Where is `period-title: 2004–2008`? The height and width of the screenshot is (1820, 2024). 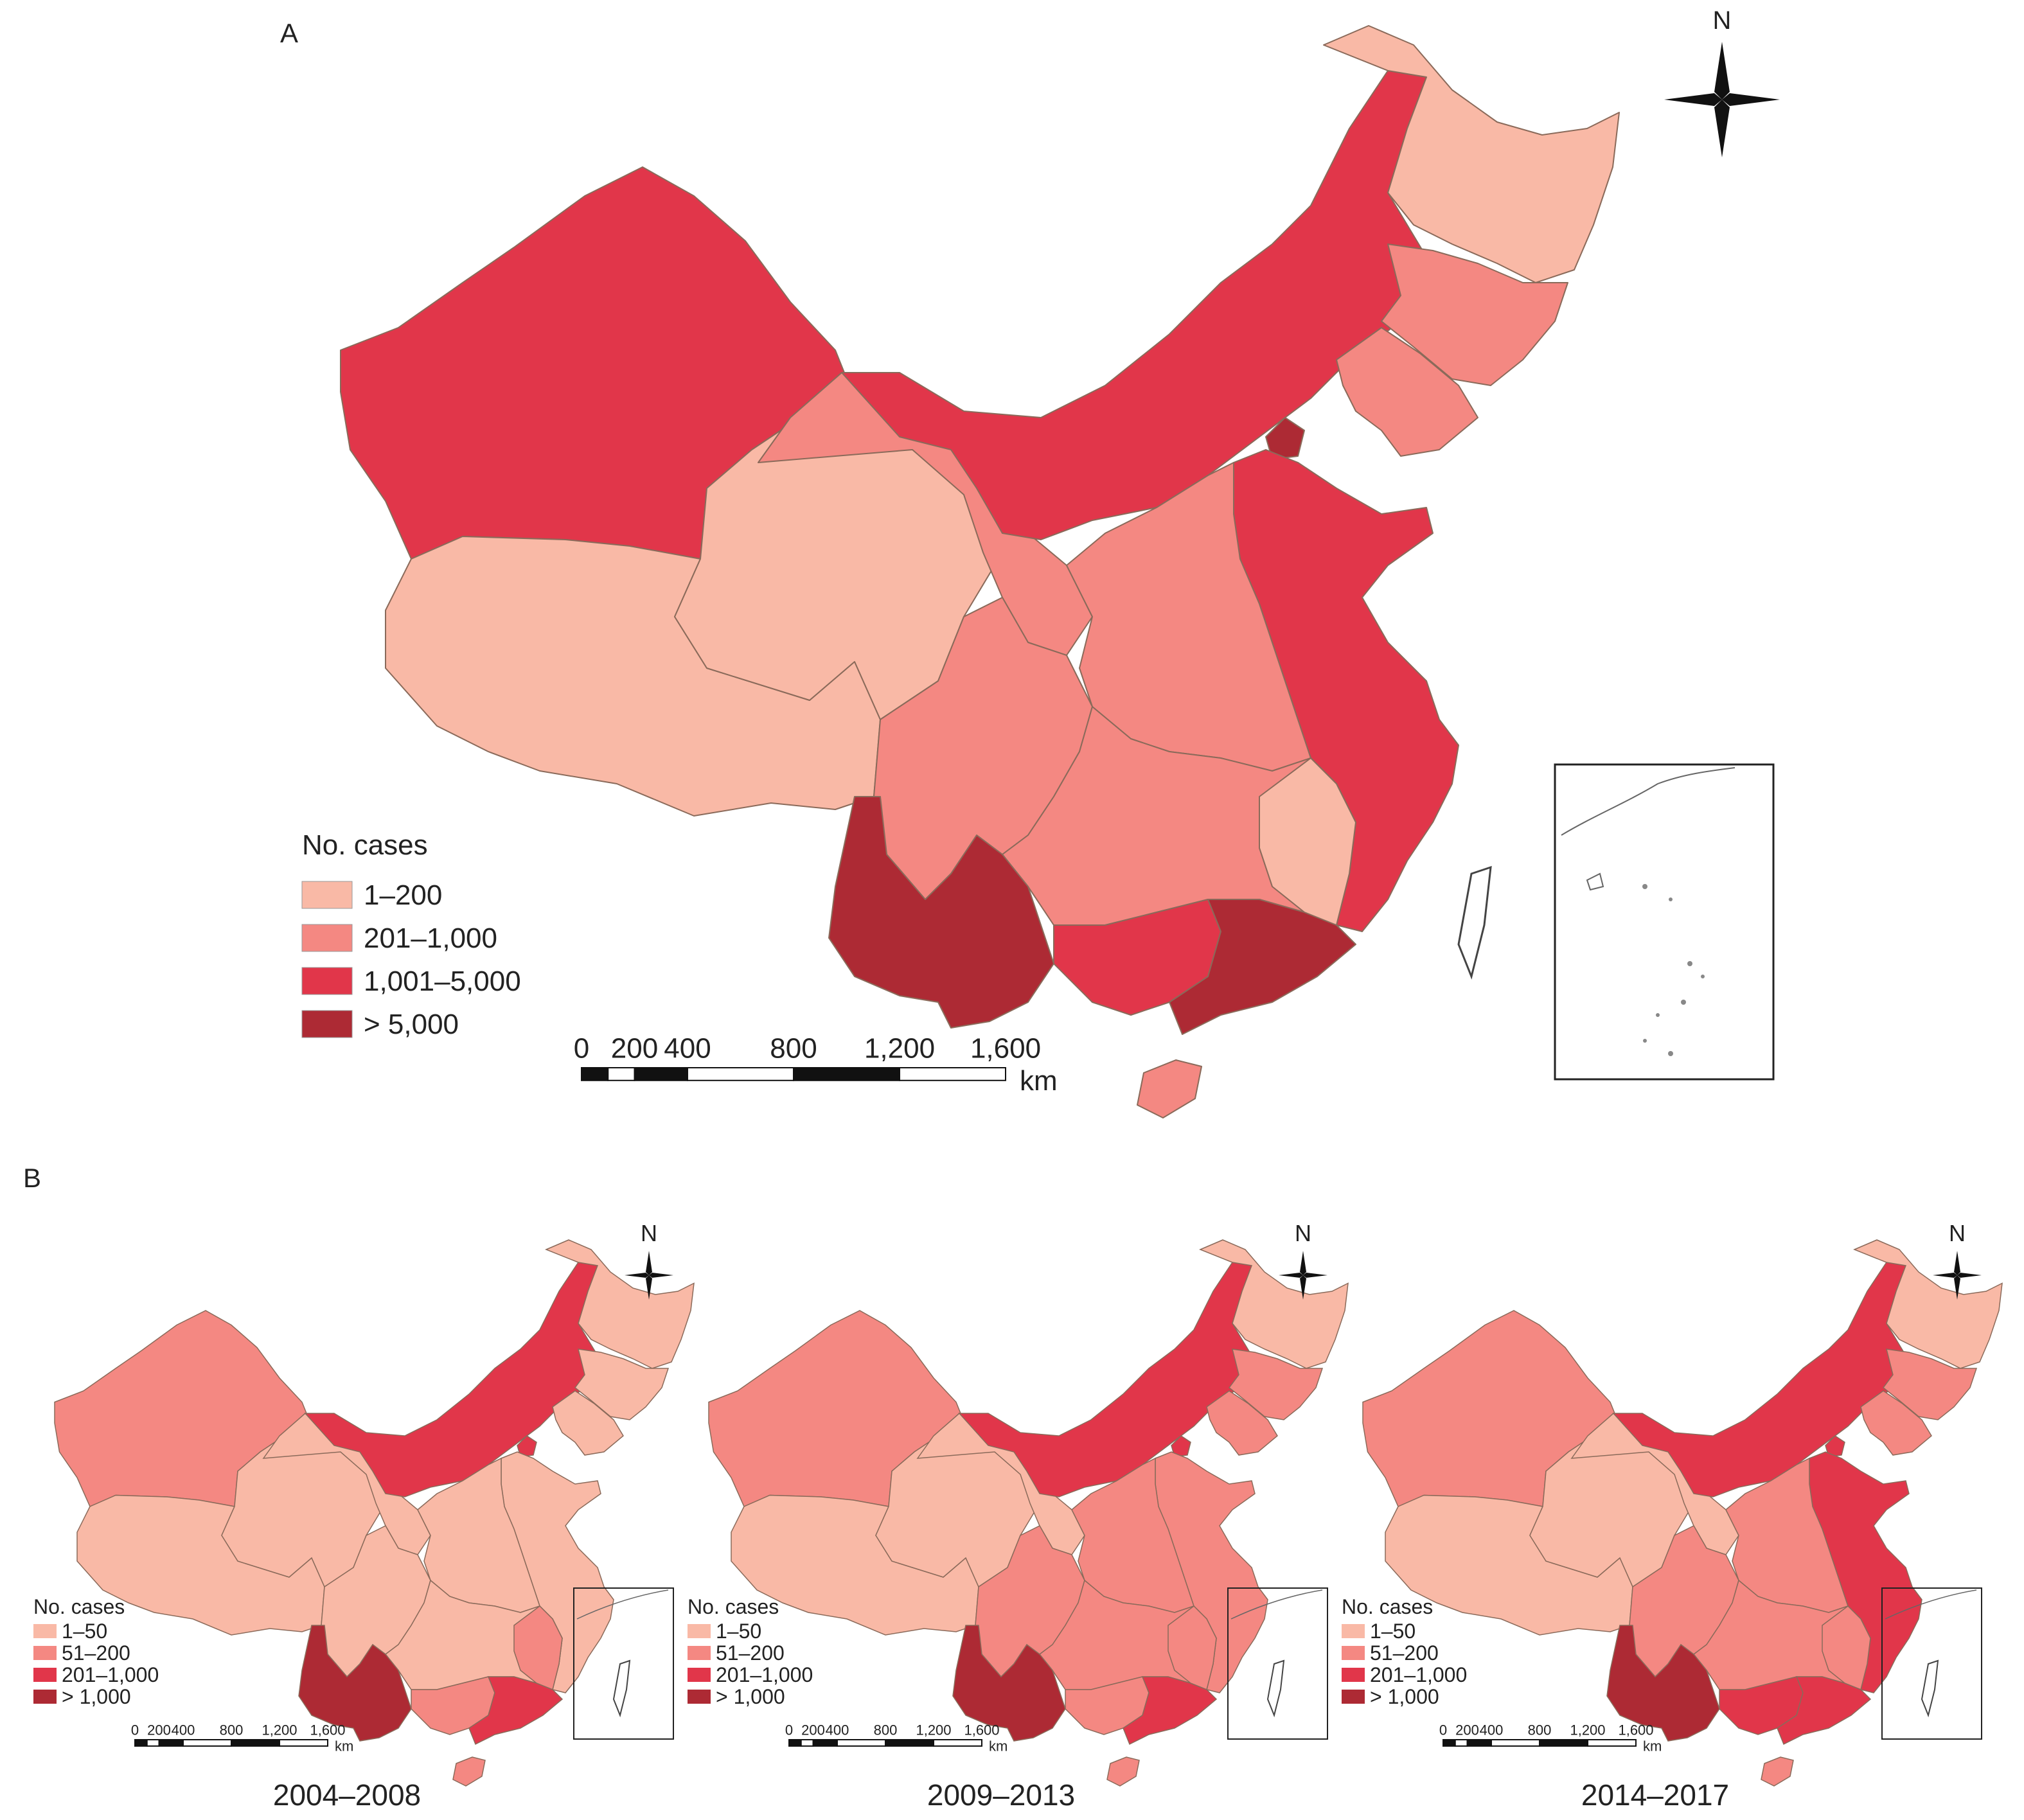 period-title: 2004–2008 is located at coordinates (347, 1795).